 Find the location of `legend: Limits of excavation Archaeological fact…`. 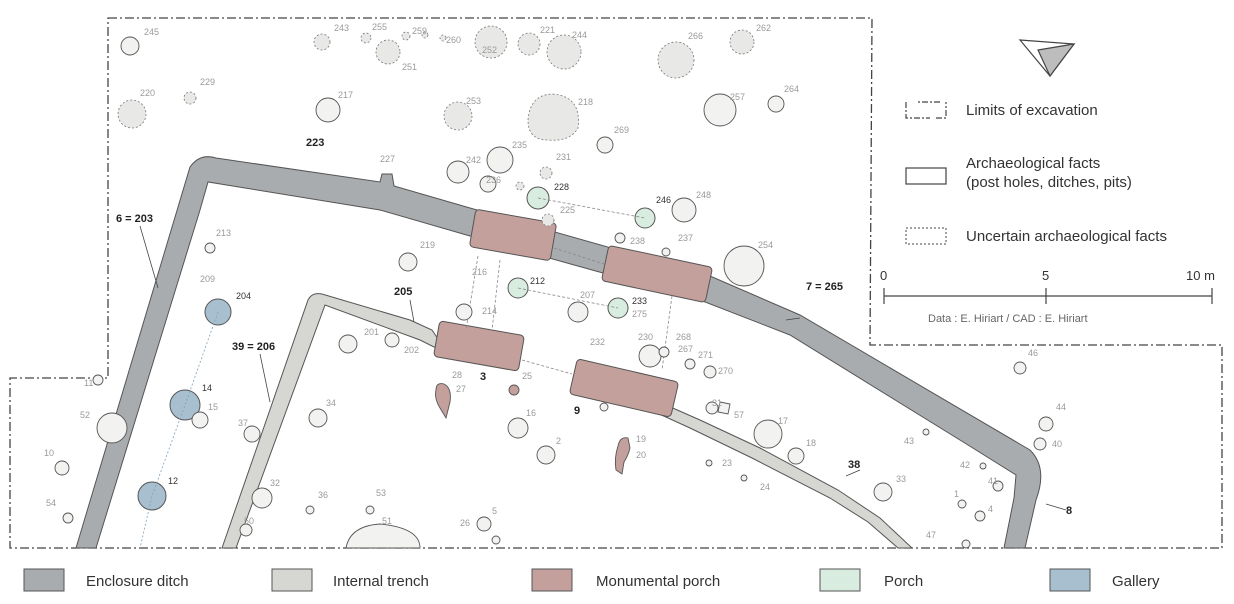

legend: Limits of excavation Archaeological fact… is located at coordinates (1036, 173).